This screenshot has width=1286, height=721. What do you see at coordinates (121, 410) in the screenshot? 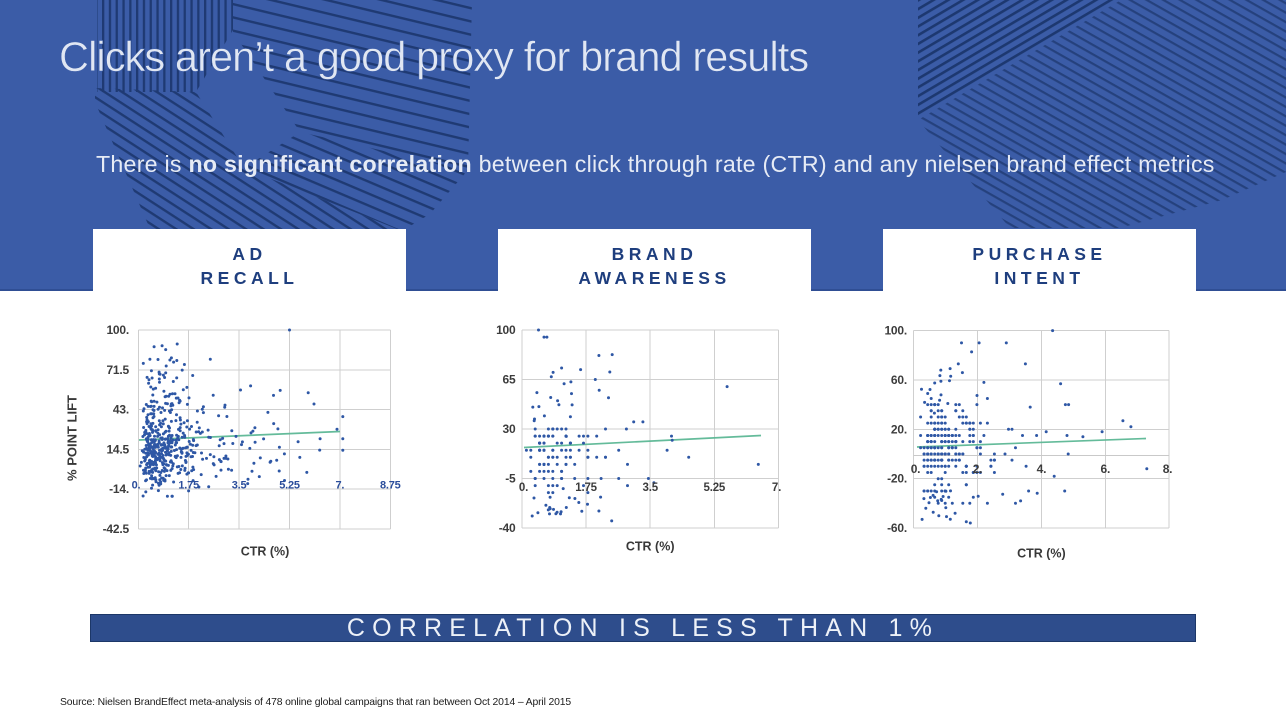
I see `svg-text: 43.` at bounding box center [121, 410].